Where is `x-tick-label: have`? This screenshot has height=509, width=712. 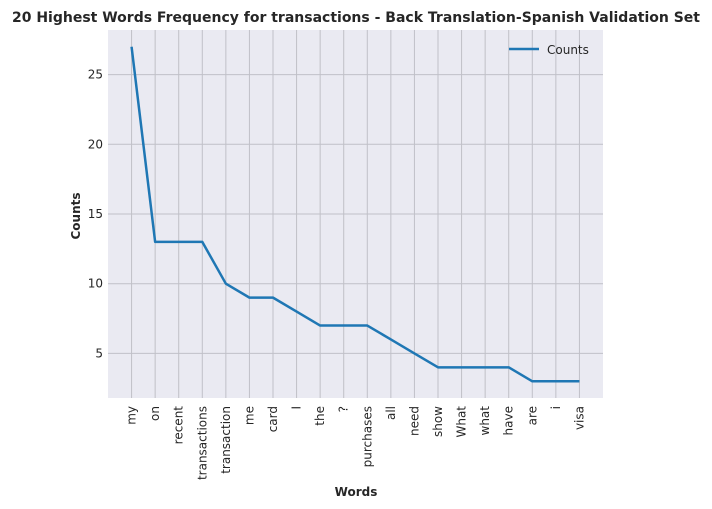 x-tick-label: have is located at coordinates (509, 420).